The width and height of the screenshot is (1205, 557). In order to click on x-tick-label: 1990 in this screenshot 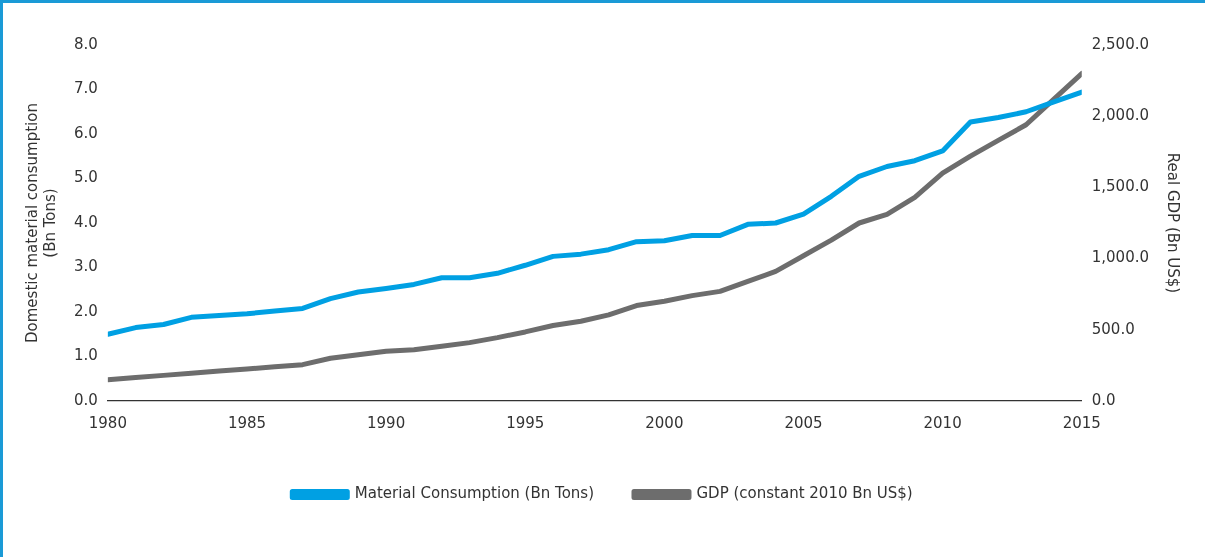, I will do `click(386, 422)`.